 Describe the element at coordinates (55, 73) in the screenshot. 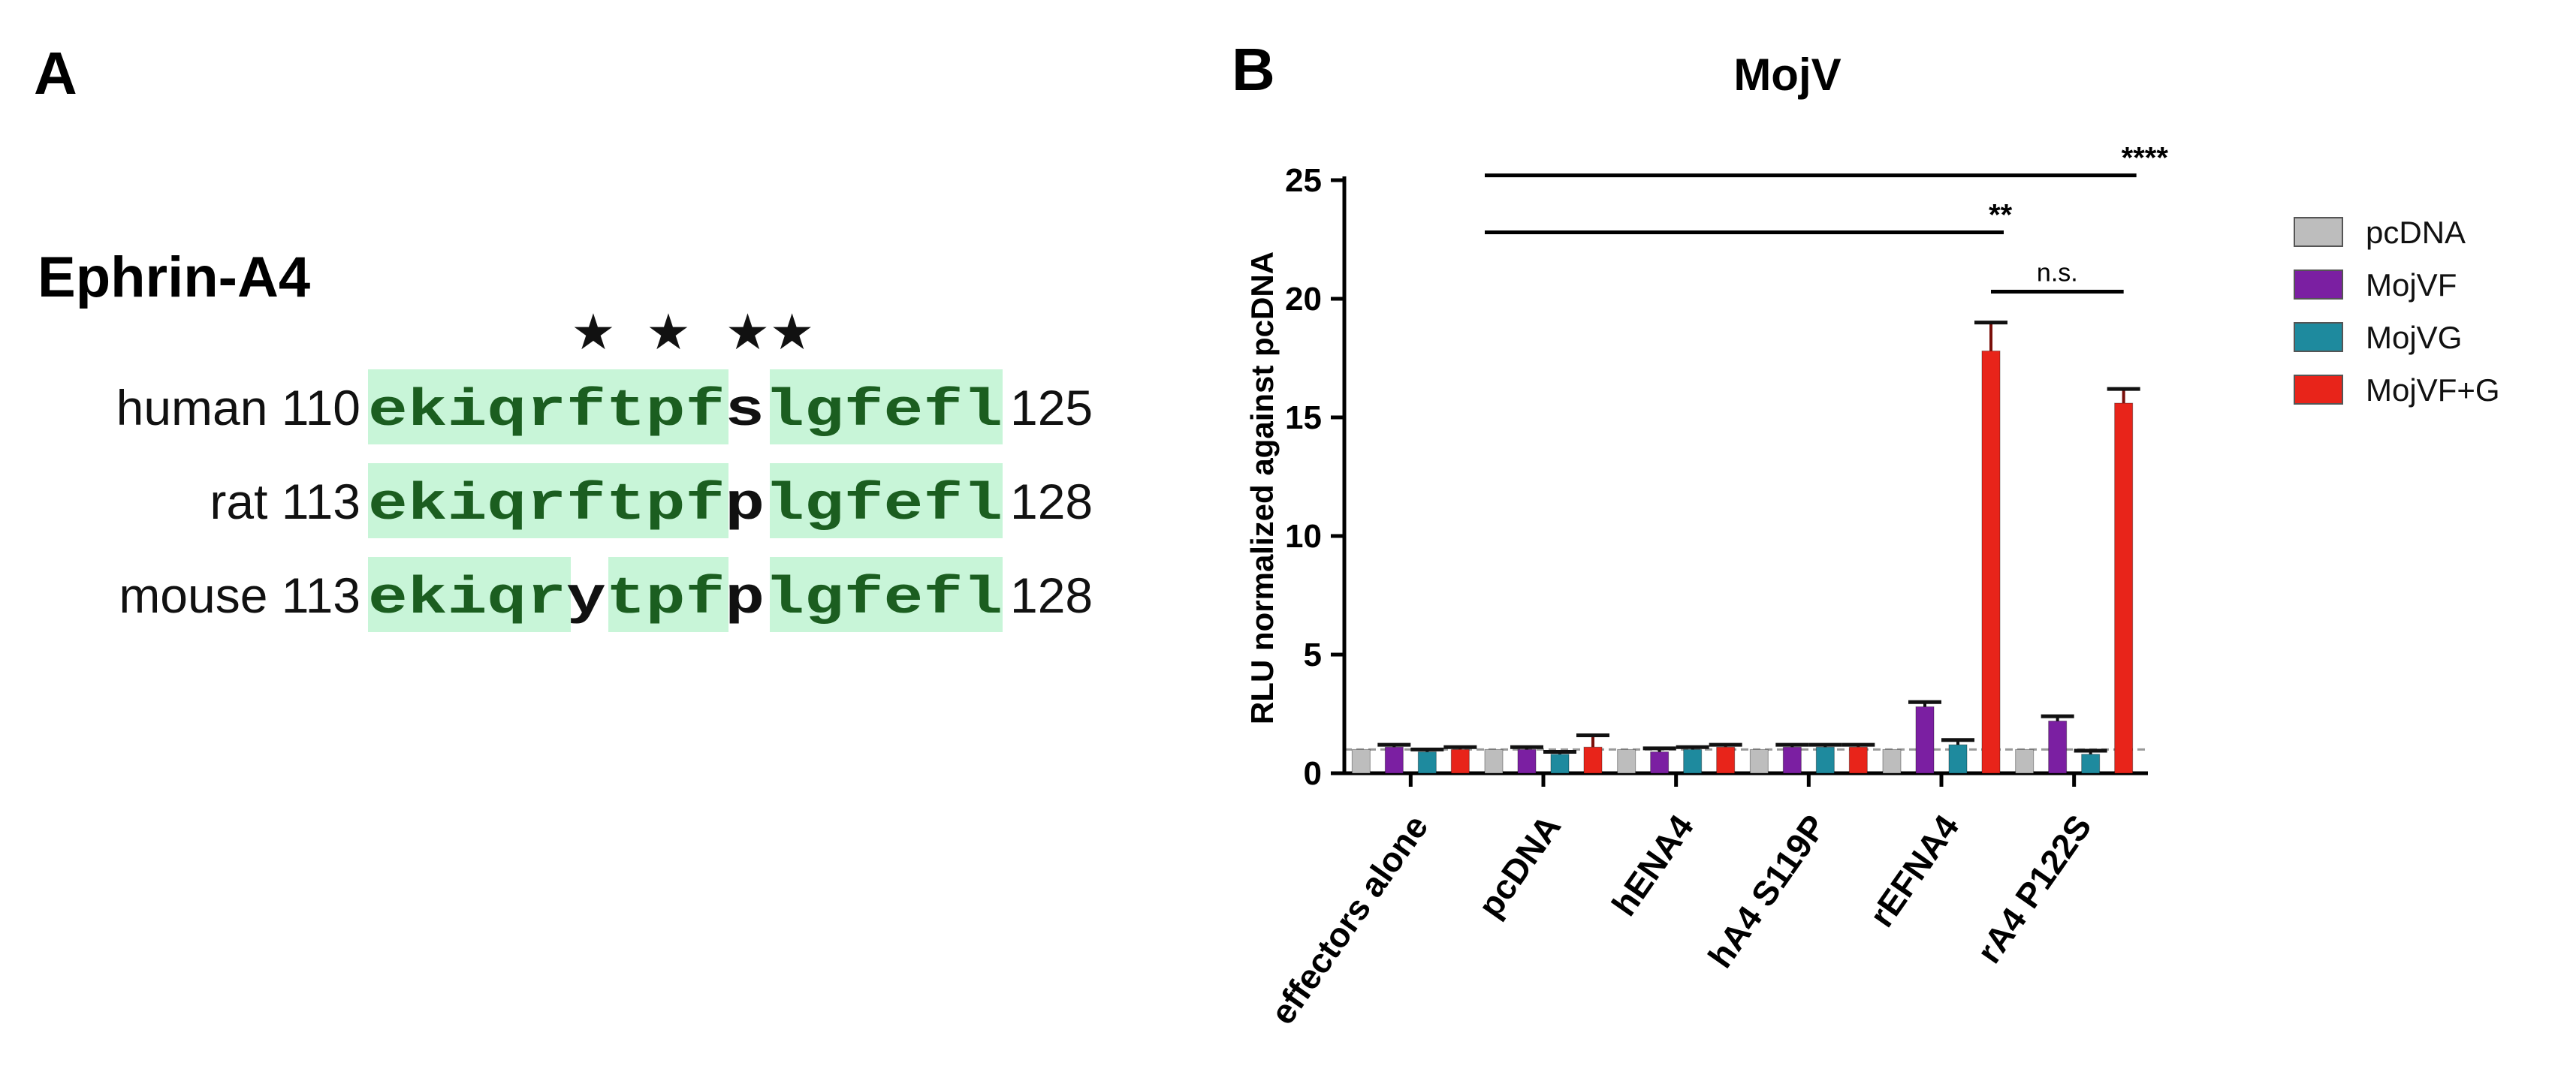

I see `panel-a-letter: A` at that location.